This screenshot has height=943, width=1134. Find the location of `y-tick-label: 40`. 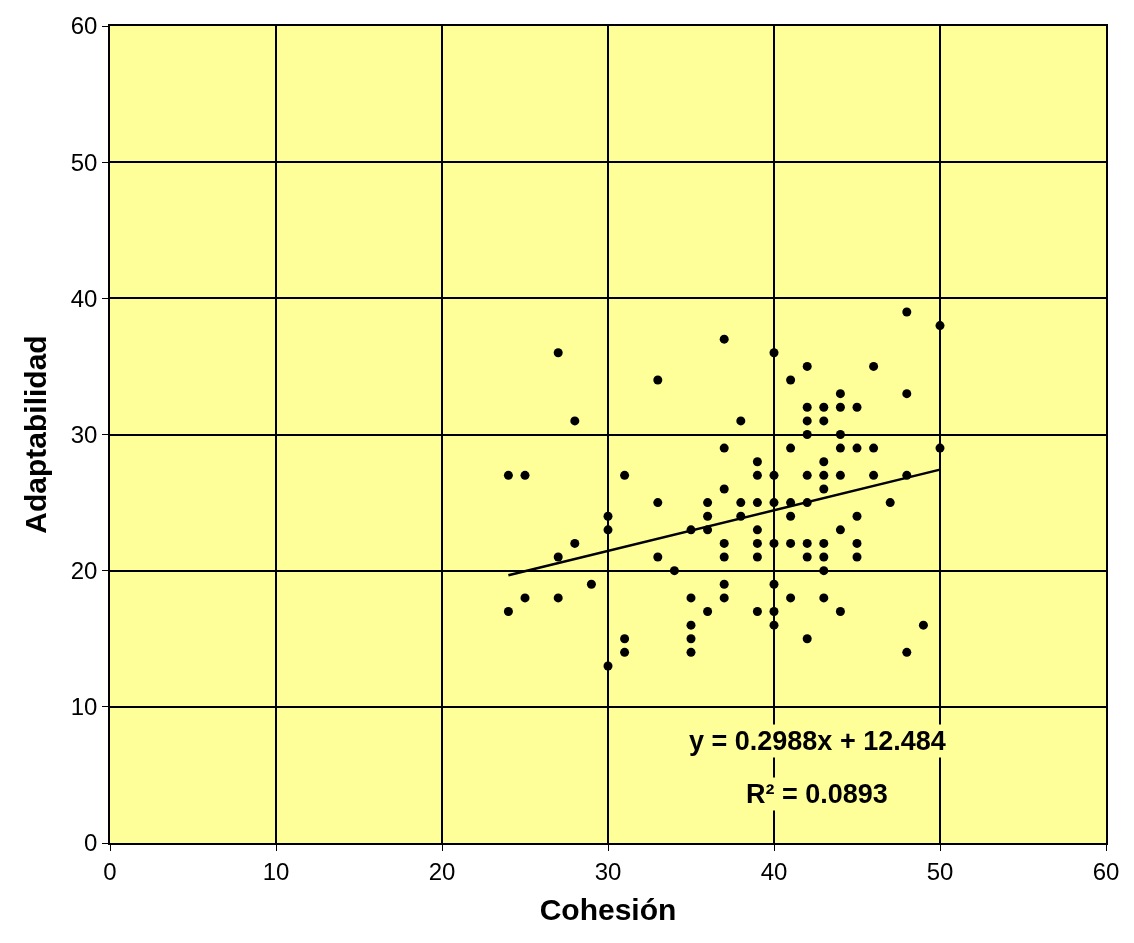

y-tick-label: 40 is located at coordinates (84, 298).